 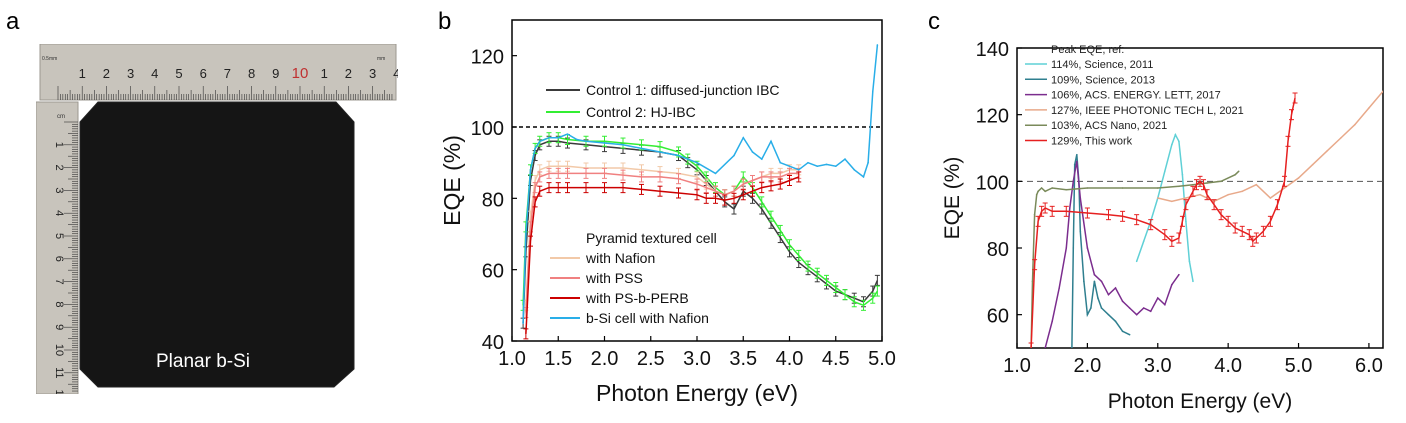 I want to click on ruler-left-number: 11, so click(x=59, y=372).